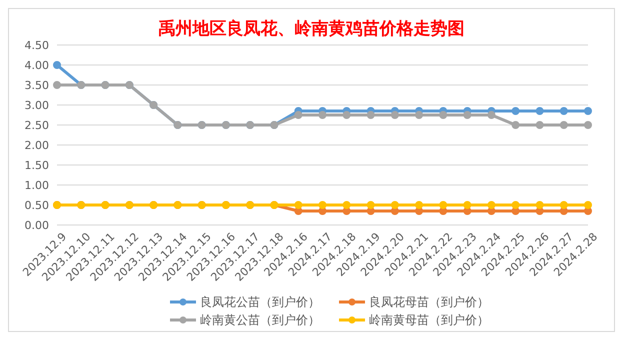 This screenshot has width=621, height=338. I want to click on y-tick-label: 2.50, so click(36, 125).